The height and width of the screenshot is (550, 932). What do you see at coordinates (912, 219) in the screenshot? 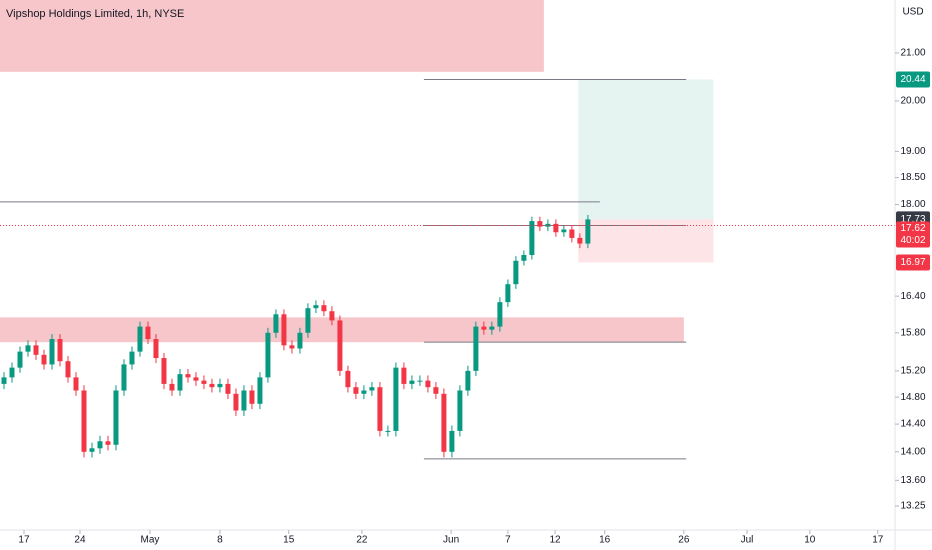
I see `price-badge-label: 17.73` at bounding box center [912, 219].